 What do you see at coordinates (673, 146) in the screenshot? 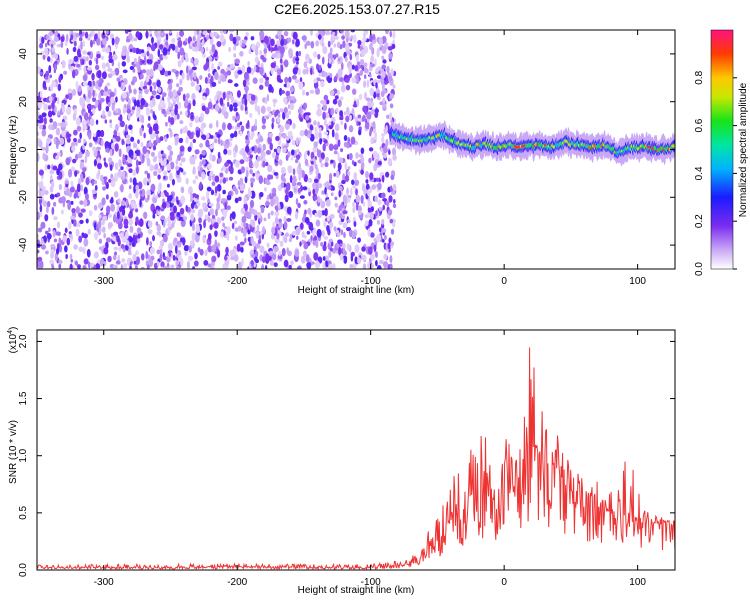
I see `signal-peak` at bounding box center [673, 146].